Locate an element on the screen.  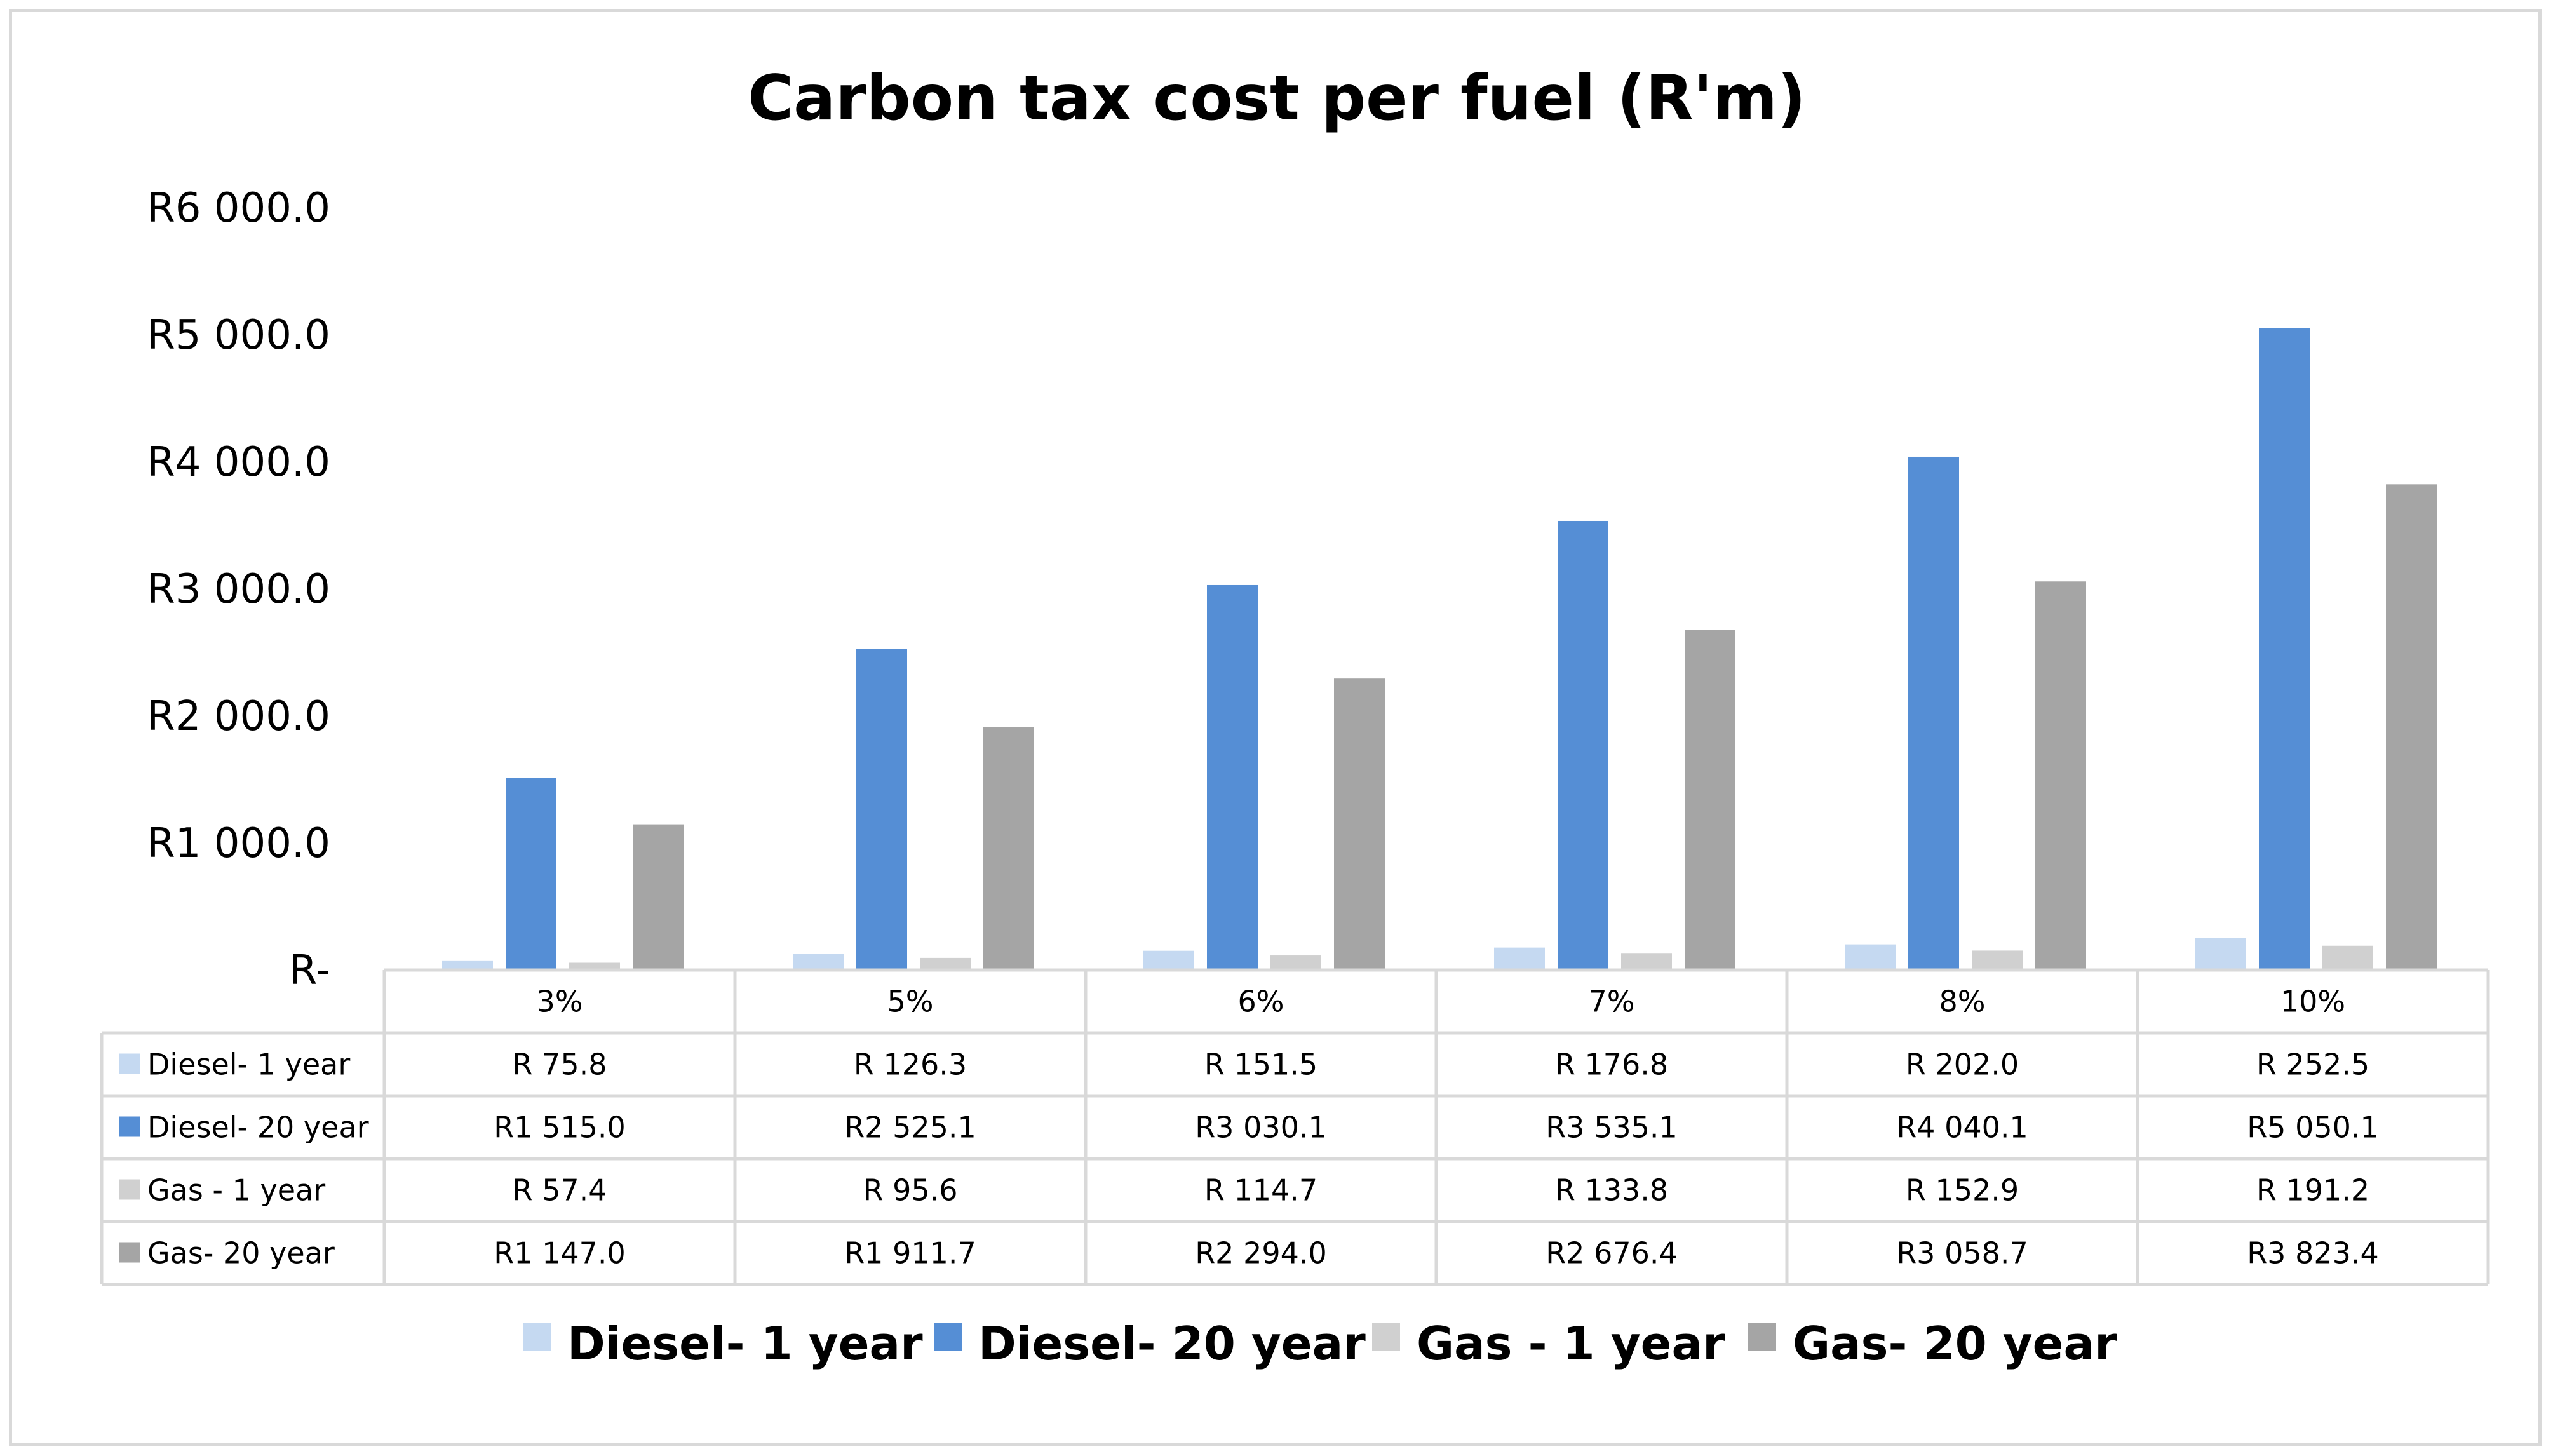
data-label: R 151.5 is located at coordinates (1260, 1065).